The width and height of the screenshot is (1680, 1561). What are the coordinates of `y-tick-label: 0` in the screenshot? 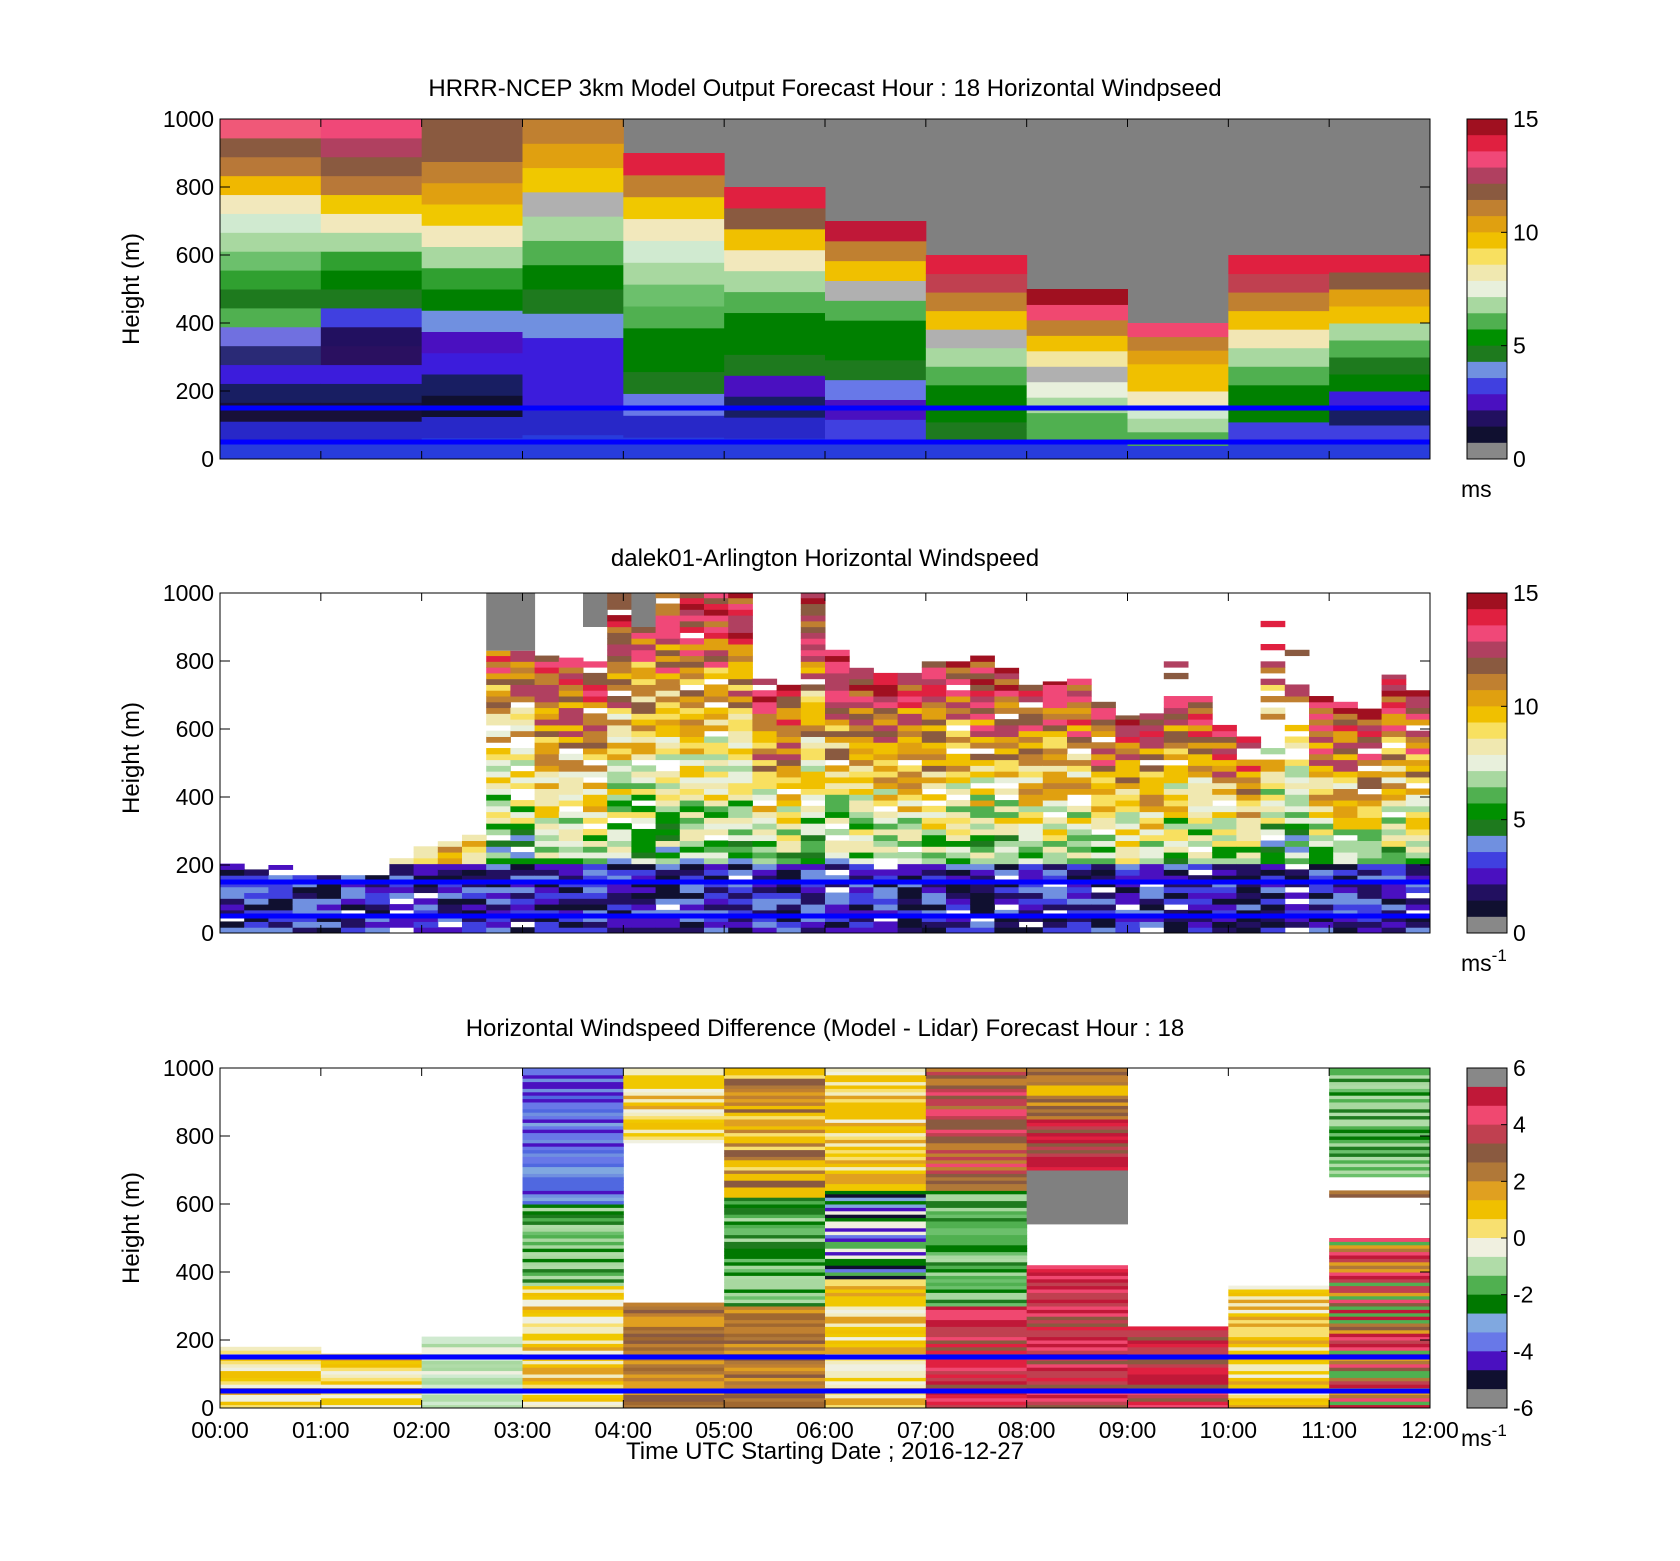 It's located at (207, 459).